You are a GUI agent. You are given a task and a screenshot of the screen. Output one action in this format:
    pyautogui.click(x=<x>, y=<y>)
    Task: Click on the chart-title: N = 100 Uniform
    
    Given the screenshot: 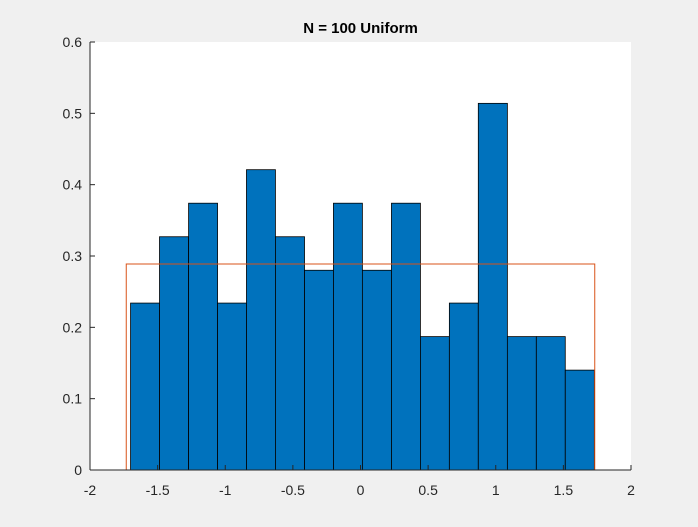 What is the action you would take?
    pyautogui.click(x=360, y=28)
    